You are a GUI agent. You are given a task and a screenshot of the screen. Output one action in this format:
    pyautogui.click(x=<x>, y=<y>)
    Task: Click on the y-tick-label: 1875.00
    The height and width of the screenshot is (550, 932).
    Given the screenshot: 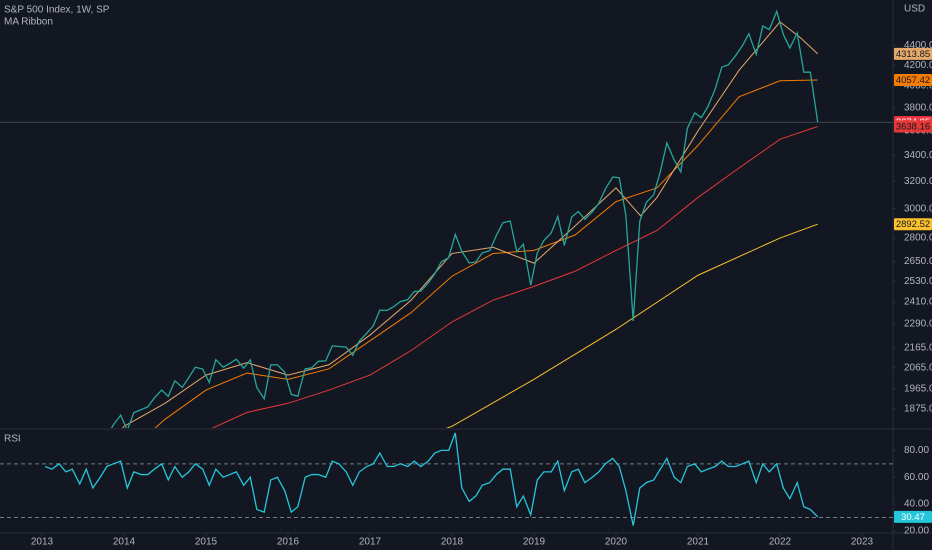 What is the action you would take?
    pyautogui.click(x=918, y=409)
    